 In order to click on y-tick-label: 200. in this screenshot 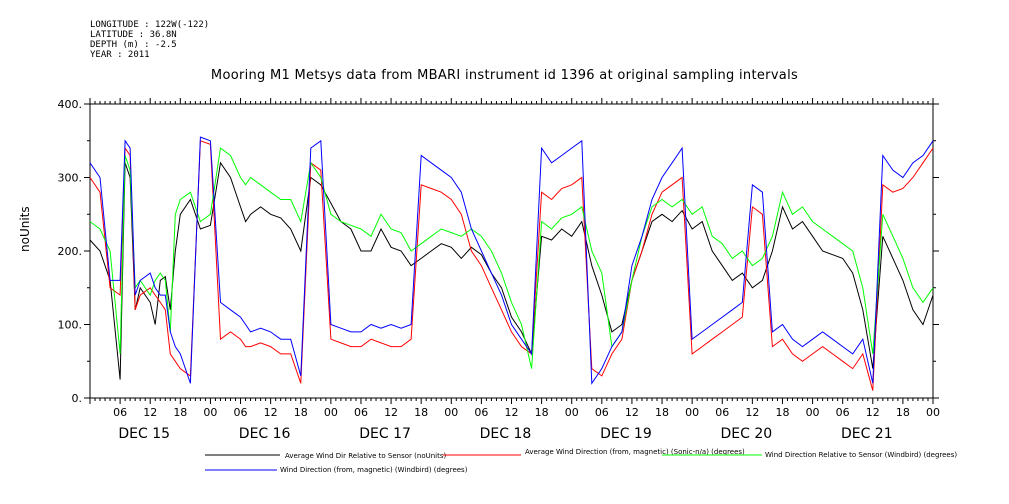, I will do `click(70, 251)`.